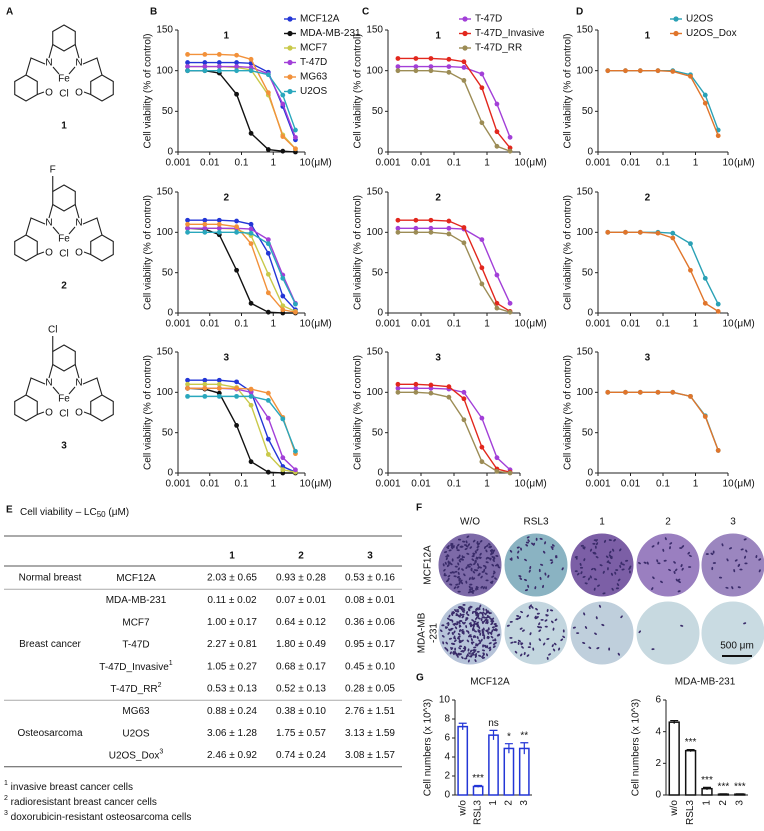 This screenshot has height=831, width=764. I want to click on y-tick-label: 50, so click(168, 272).